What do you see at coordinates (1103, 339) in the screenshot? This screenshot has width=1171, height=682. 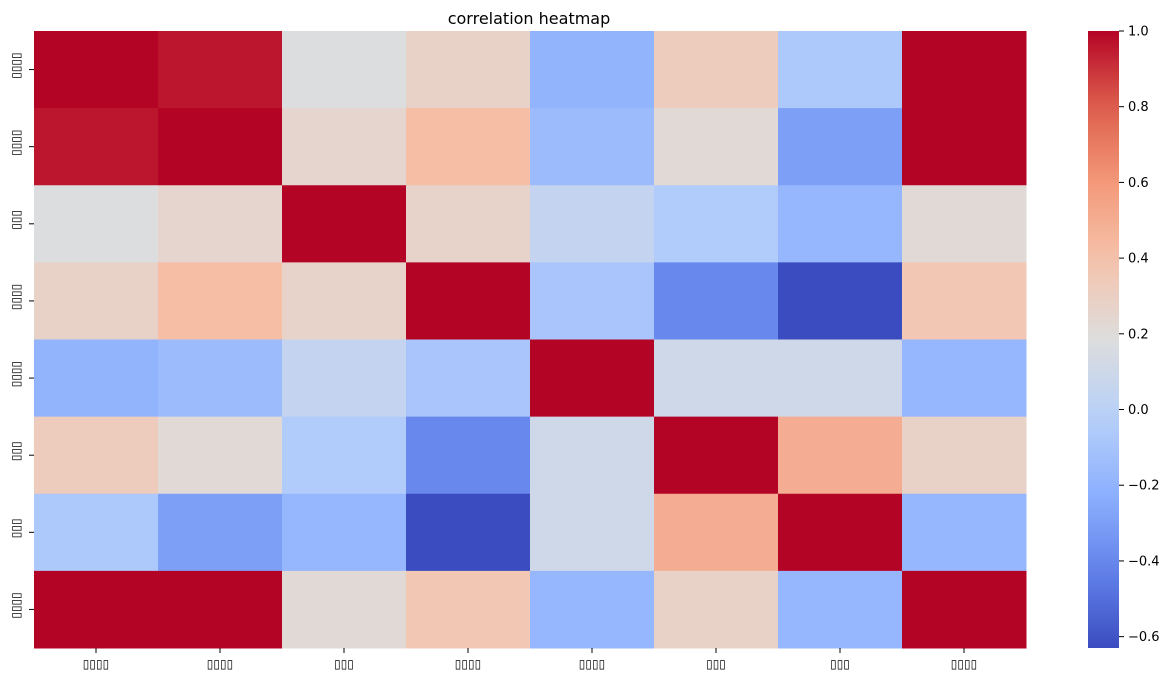 I see `colorbar-gradient` at bounding box center [1103, 339].